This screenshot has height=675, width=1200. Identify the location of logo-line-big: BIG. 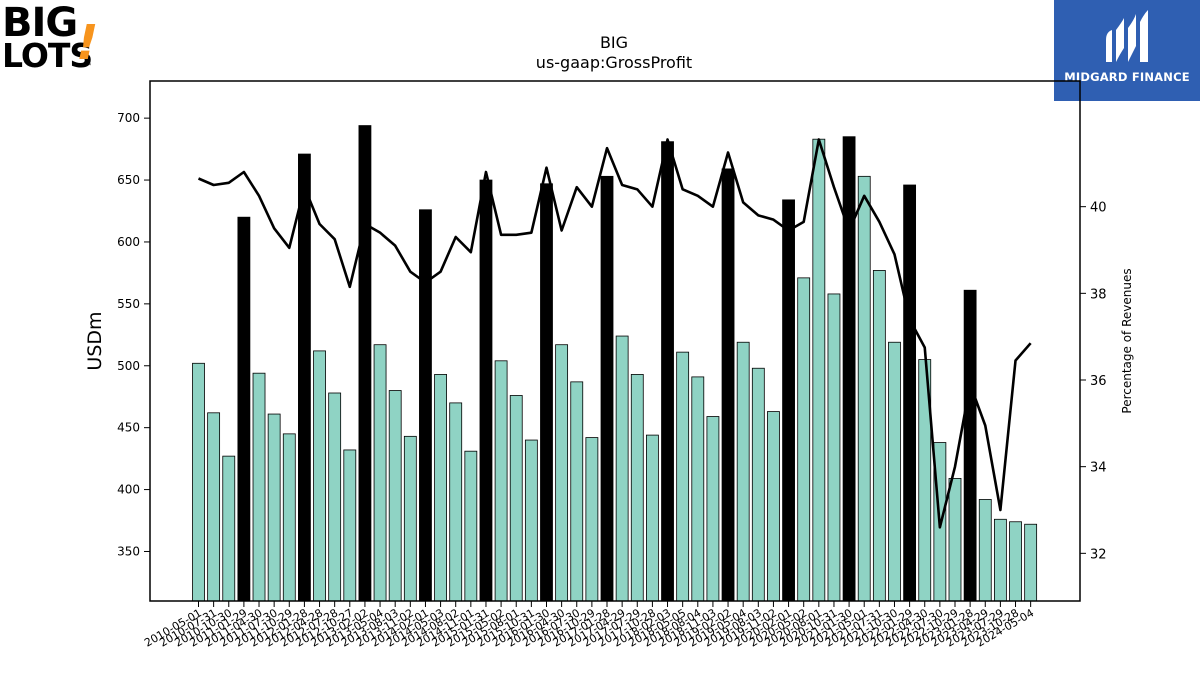
(40, 23).